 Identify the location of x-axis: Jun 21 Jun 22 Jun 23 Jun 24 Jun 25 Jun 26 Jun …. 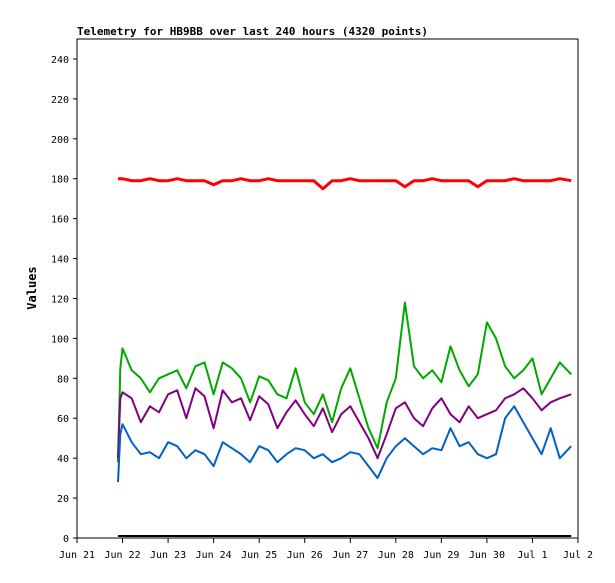
(326, 549).